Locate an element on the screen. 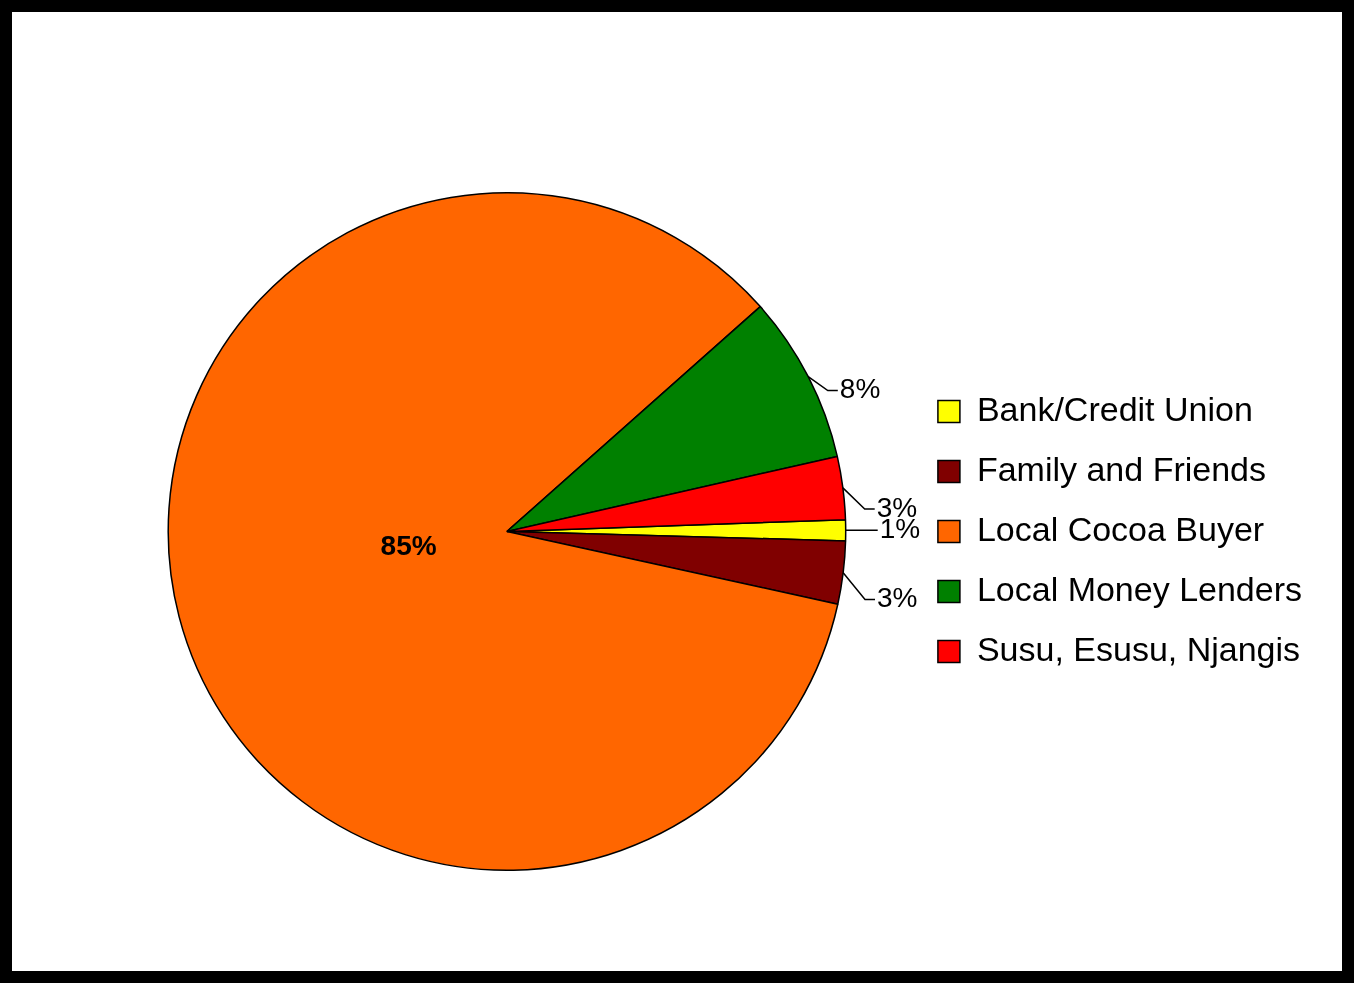  legend-label: Local Cocoa Buyer is located at coordinates (1120, 528).